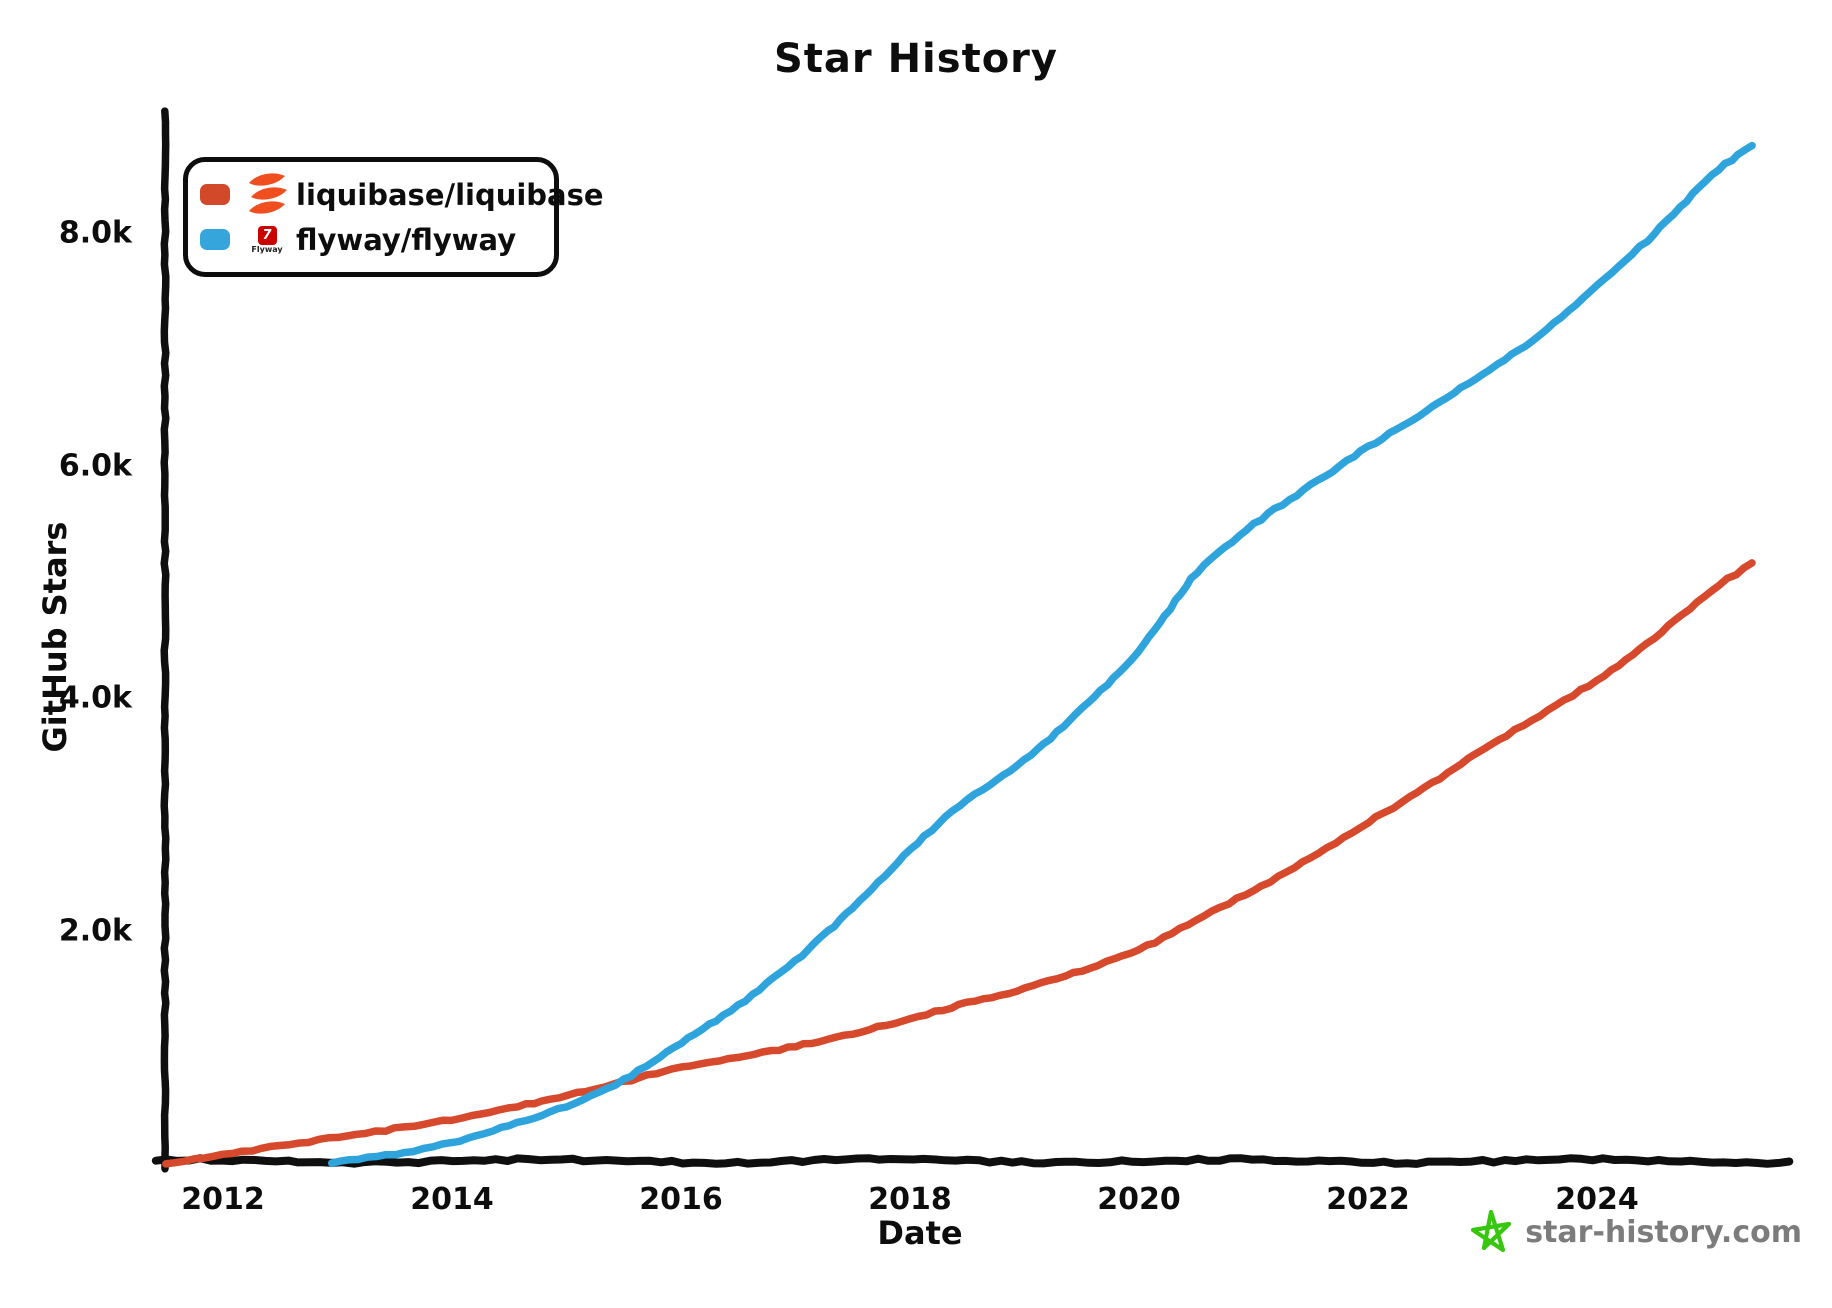  I want to click on y-axis-label: GitHub Stars, so click(55, 637).